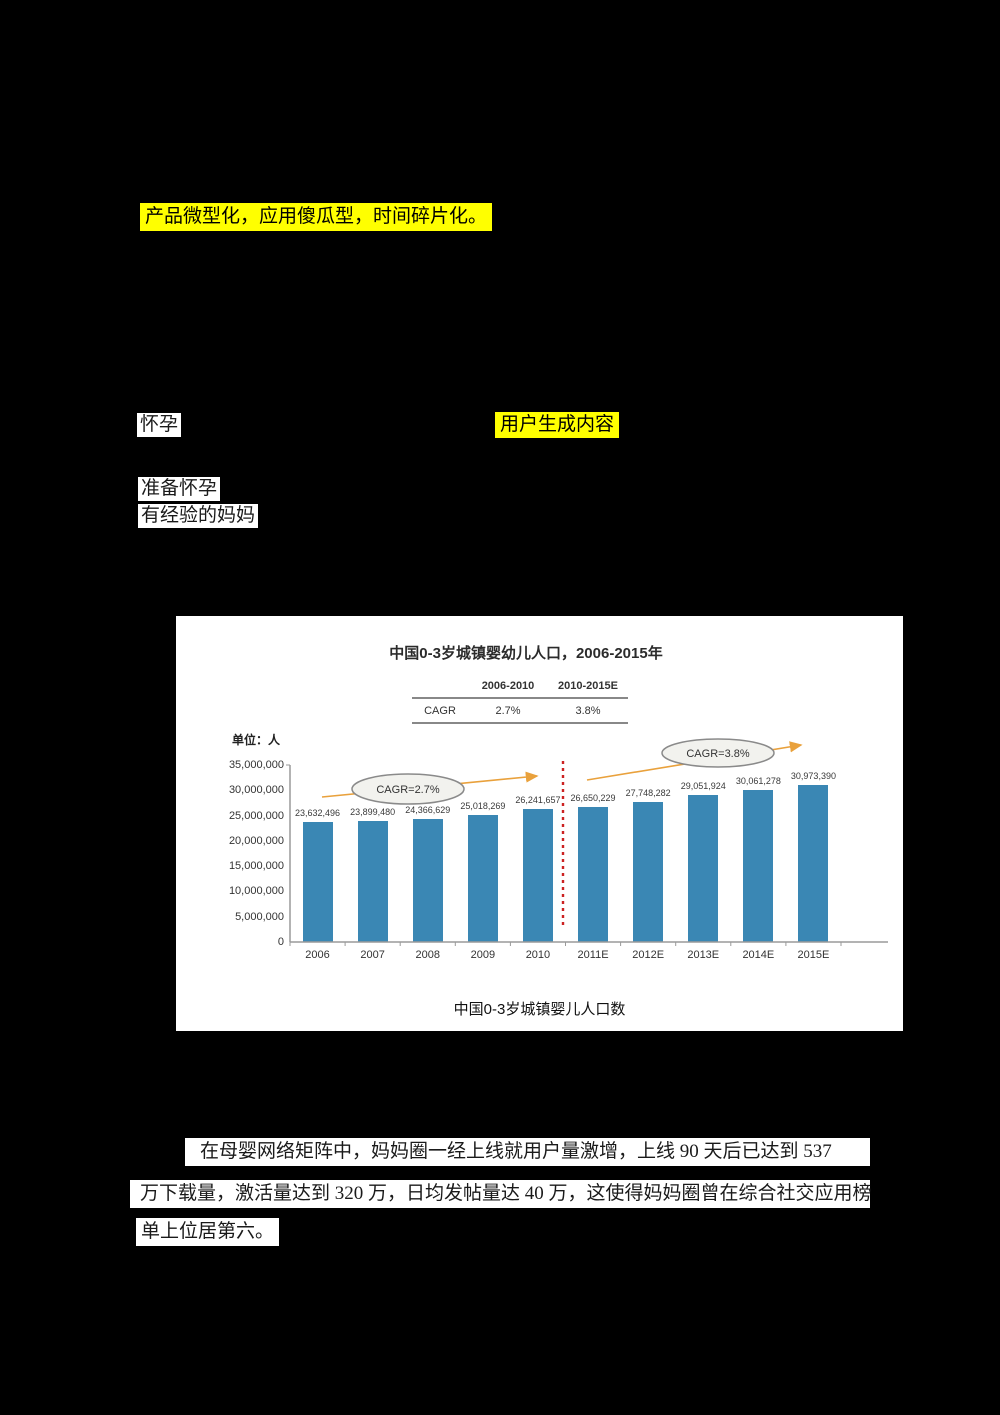  I want to click on bar-slot: 23,899,480, so click(372, 853).